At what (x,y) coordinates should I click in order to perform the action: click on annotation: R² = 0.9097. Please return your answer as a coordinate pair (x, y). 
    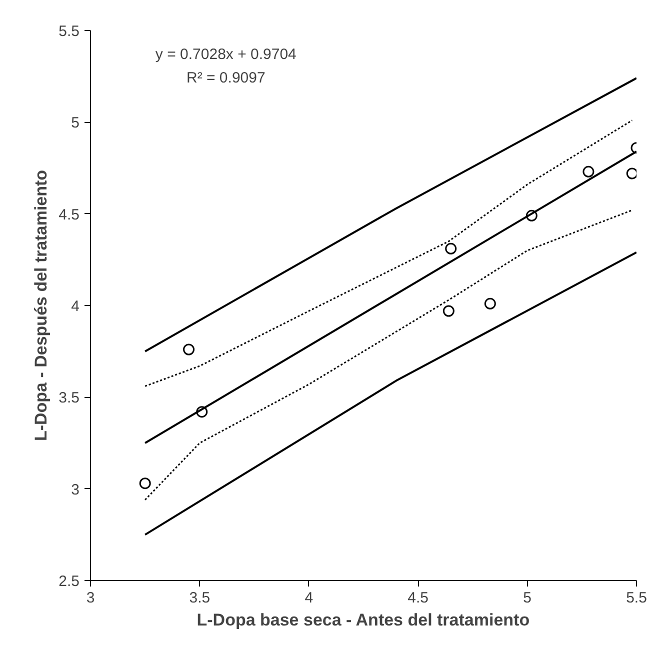
    Looking at the image, I should click on (226, 78).